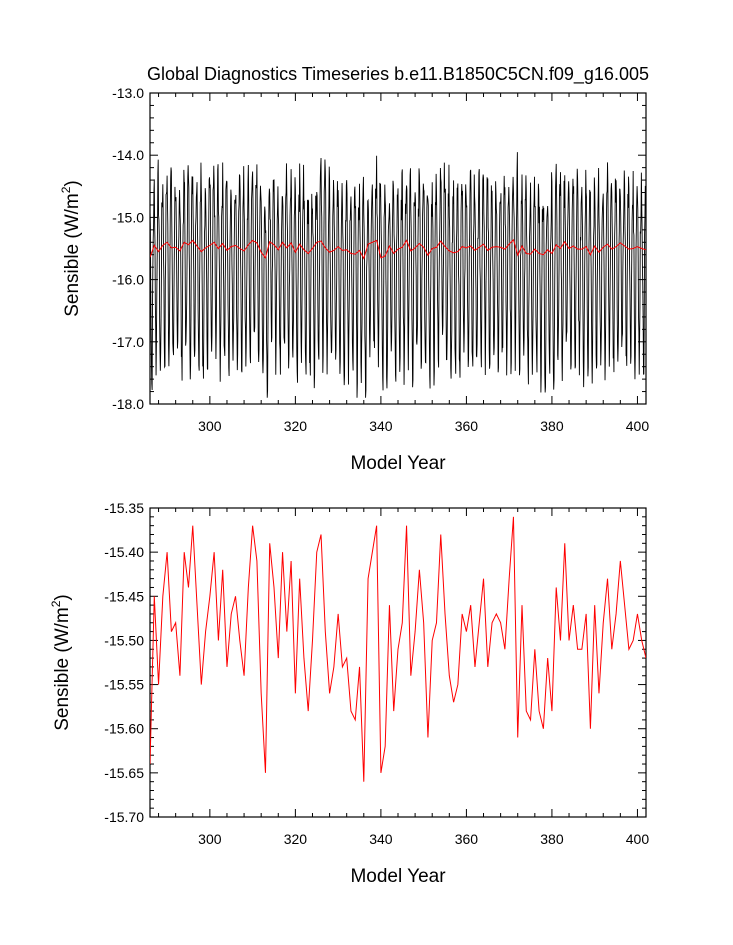 The width and height of the screenshot is (733, 945). Describe the element at coordinates (128, 93) in the screenshot. I see `y-tick-label: -13.0` at that location.